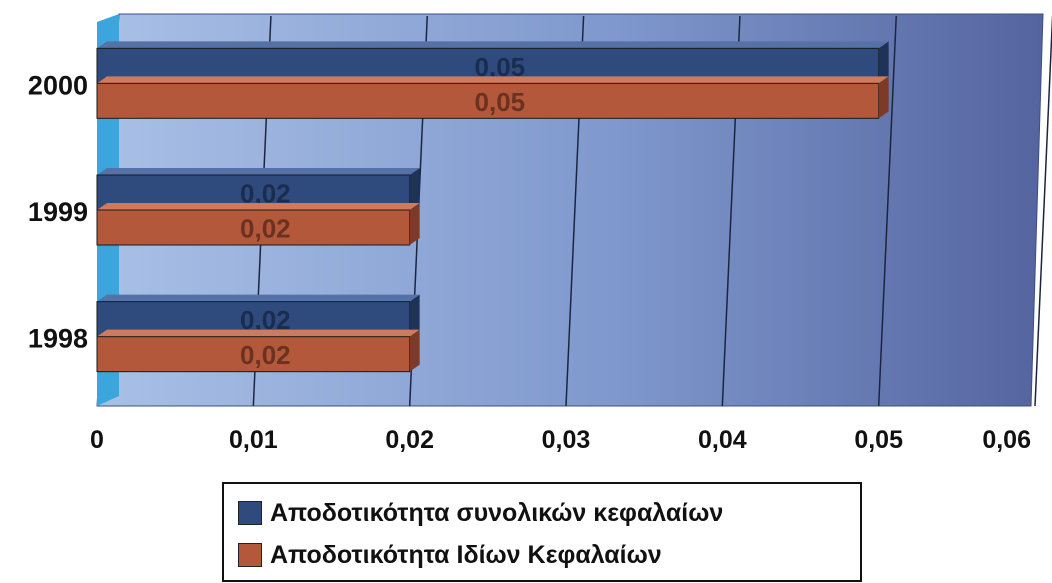  What do you see at coordinates (1006, 440) in the screenshot?
I see `x-tick-label: 0,06` at bounding box center [1006, 440].